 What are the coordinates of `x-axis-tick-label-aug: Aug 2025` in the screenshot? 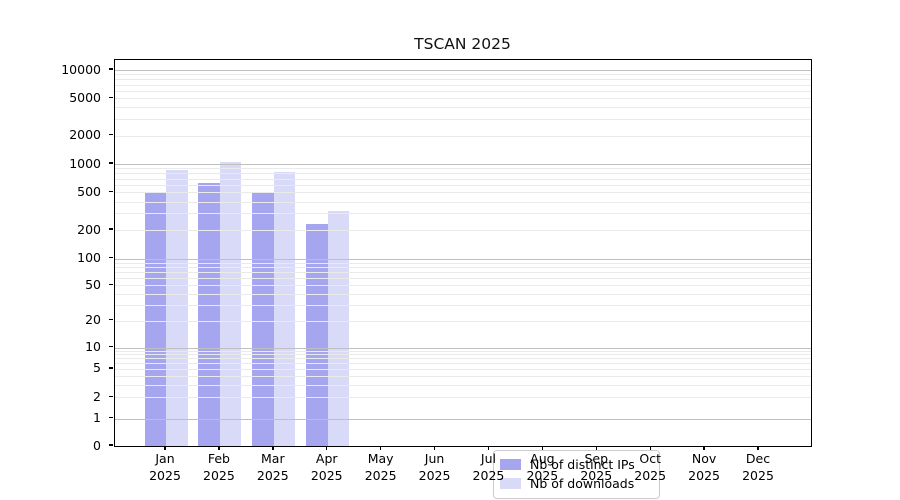 It's located at (542, 467).